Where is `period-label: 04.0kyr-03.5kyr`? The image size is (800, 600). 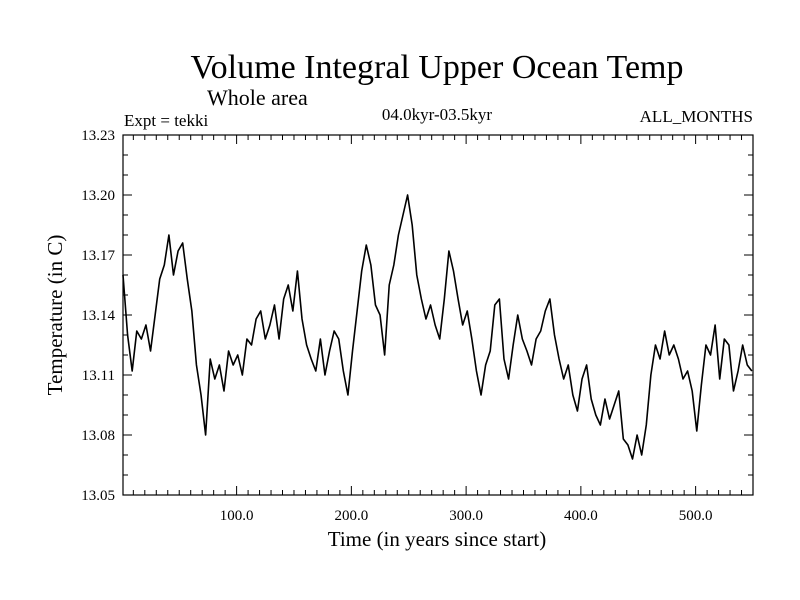 period-label: 04.0kyr-03.5kyr is located at coordinates (437, 114).